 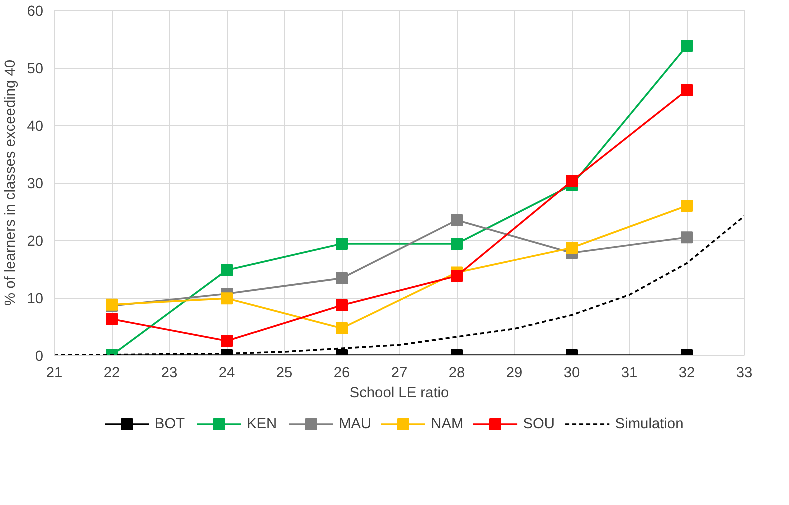 I want to click on x-tick-label: 31, so click(x=629, y=374).